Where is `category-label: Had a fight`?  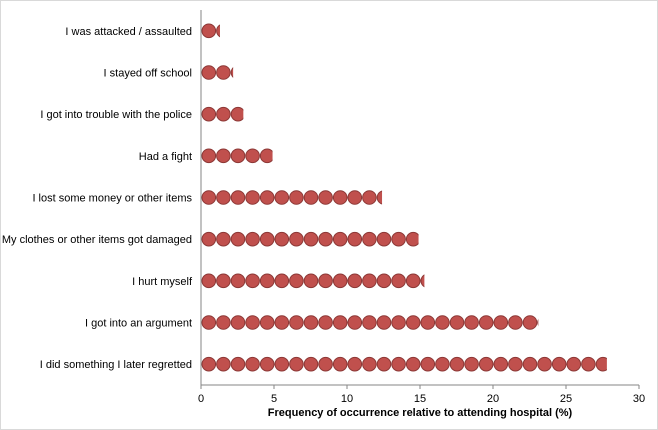 category-label: Had a fight is located at coordinates (165, 157).